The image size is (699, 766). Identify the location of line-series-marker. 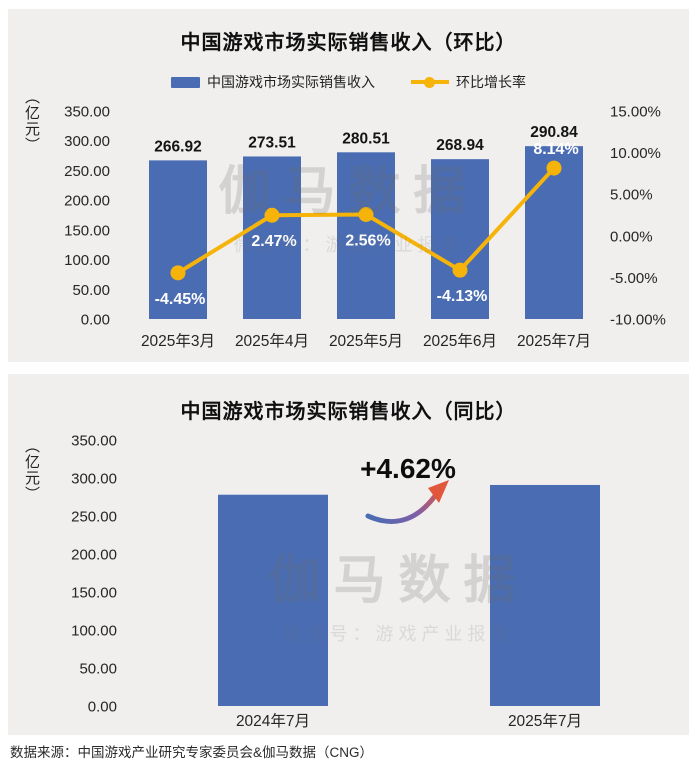
(430, 82).